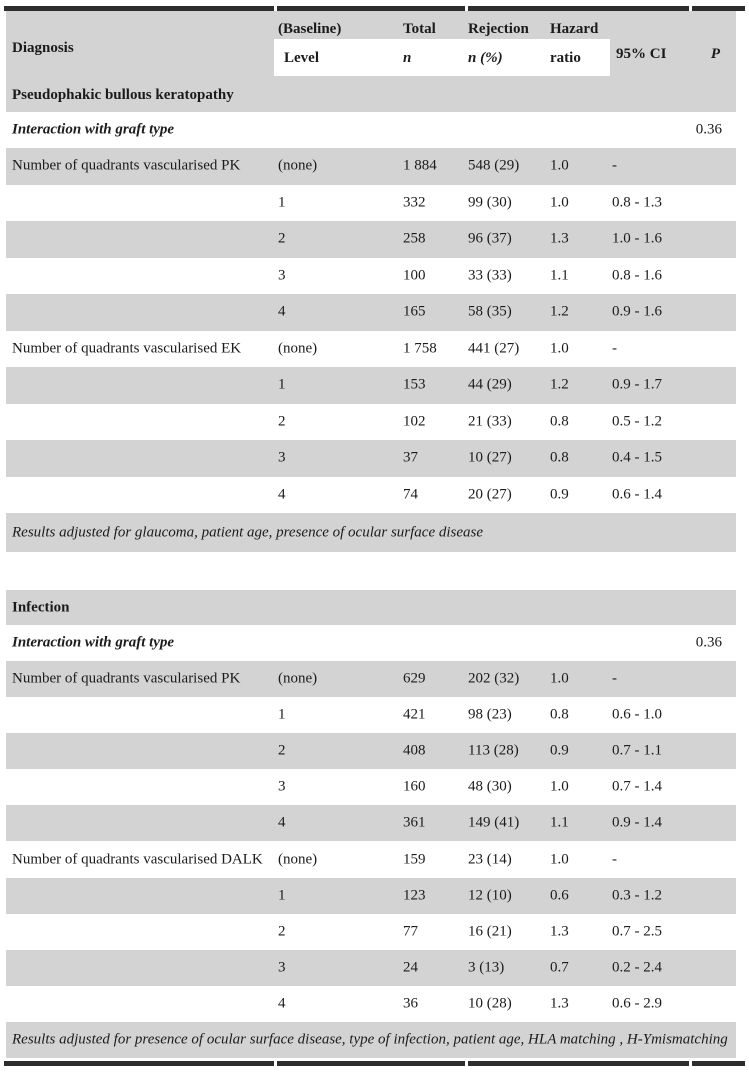 The image size is (749, 1073). I want to click on cell-total-n: 160, so click(414, 786).